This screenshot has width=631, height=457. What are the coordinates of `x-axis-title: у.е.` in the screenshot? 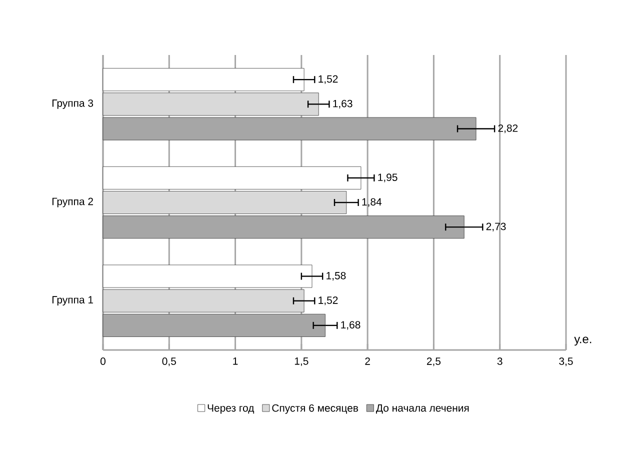 It's located at (583, 341).